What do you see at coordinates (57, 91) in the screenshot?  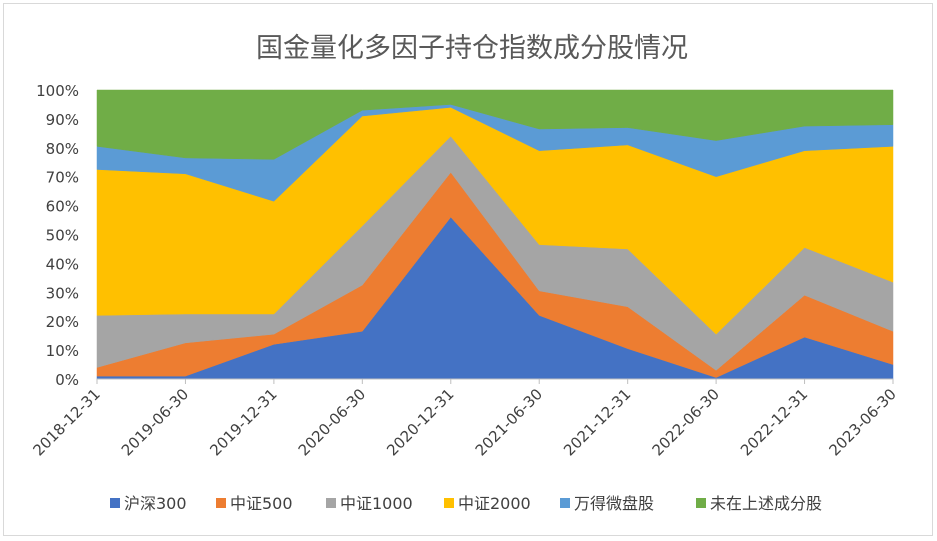 I see `y-tick-label: 100%` at bounding box center [57, 91].